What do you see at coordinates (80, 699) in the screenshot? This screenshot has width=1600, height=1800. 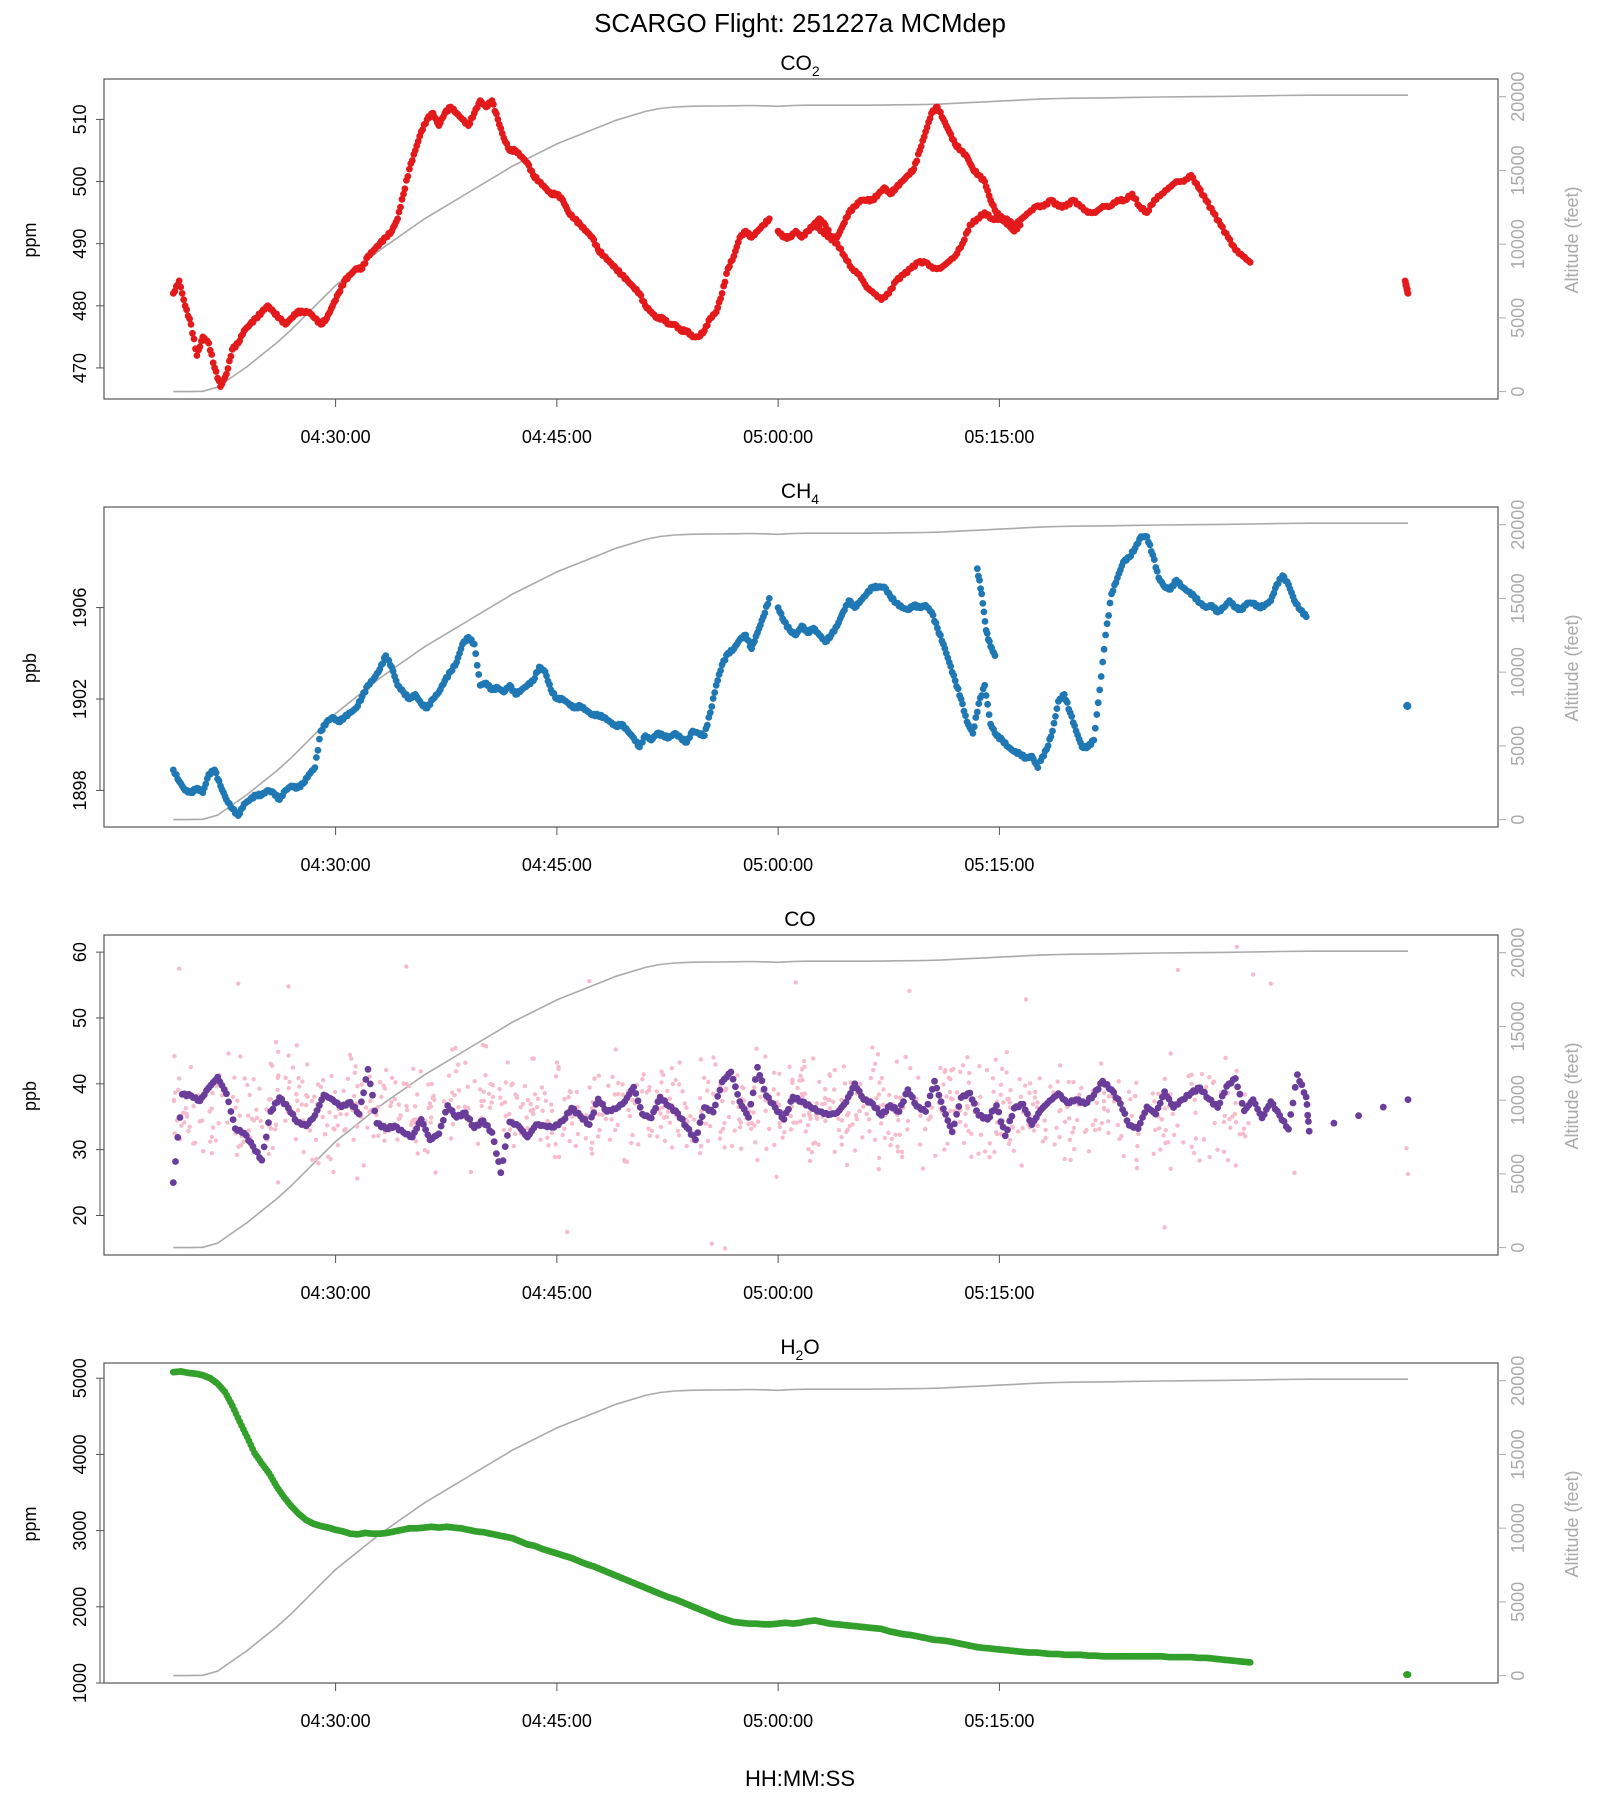 I see `y-tick-label: 1902` at bounding box center [80, 699].